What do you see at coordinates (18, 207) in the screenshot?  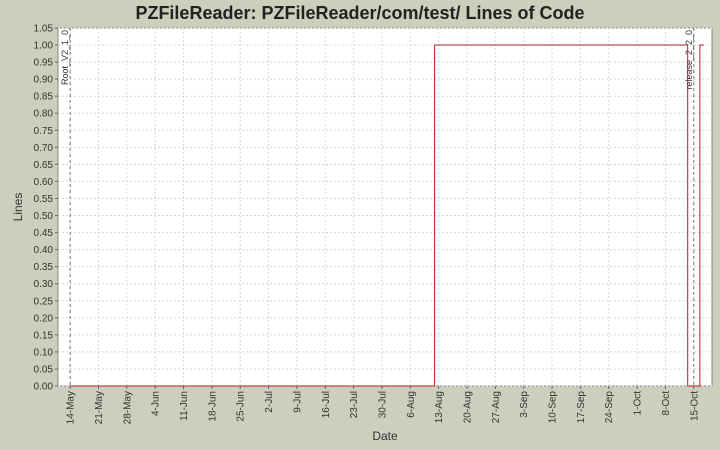 I see `y-axis-label: Lines` at bounding box center [18, 207].